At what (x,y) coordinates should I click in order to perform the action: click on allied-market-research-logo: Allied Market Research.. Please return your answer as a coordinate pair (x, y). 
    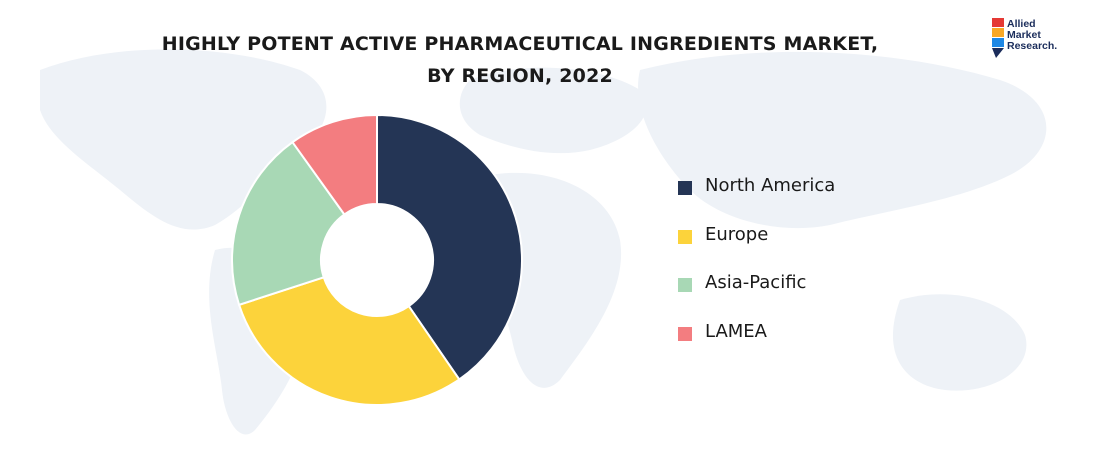
    Looking at the image, I should click on (1037, 42).